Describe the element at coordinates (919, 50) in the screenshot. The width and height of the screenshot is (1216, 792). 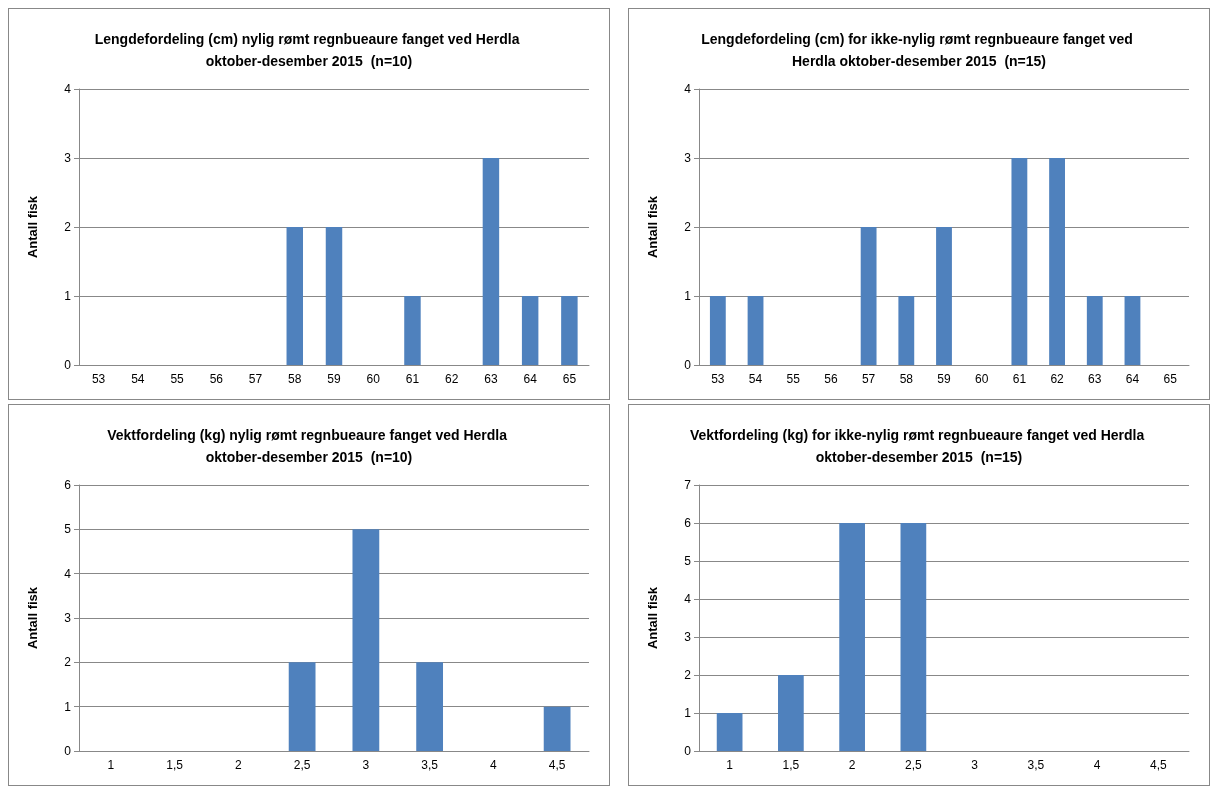
I see `chart-title: Lengdefordeling (cm) for ikke-nylig rømt regnbueaure fanget ved Herdla oktober-desember 2015 (n=15)` at that location.